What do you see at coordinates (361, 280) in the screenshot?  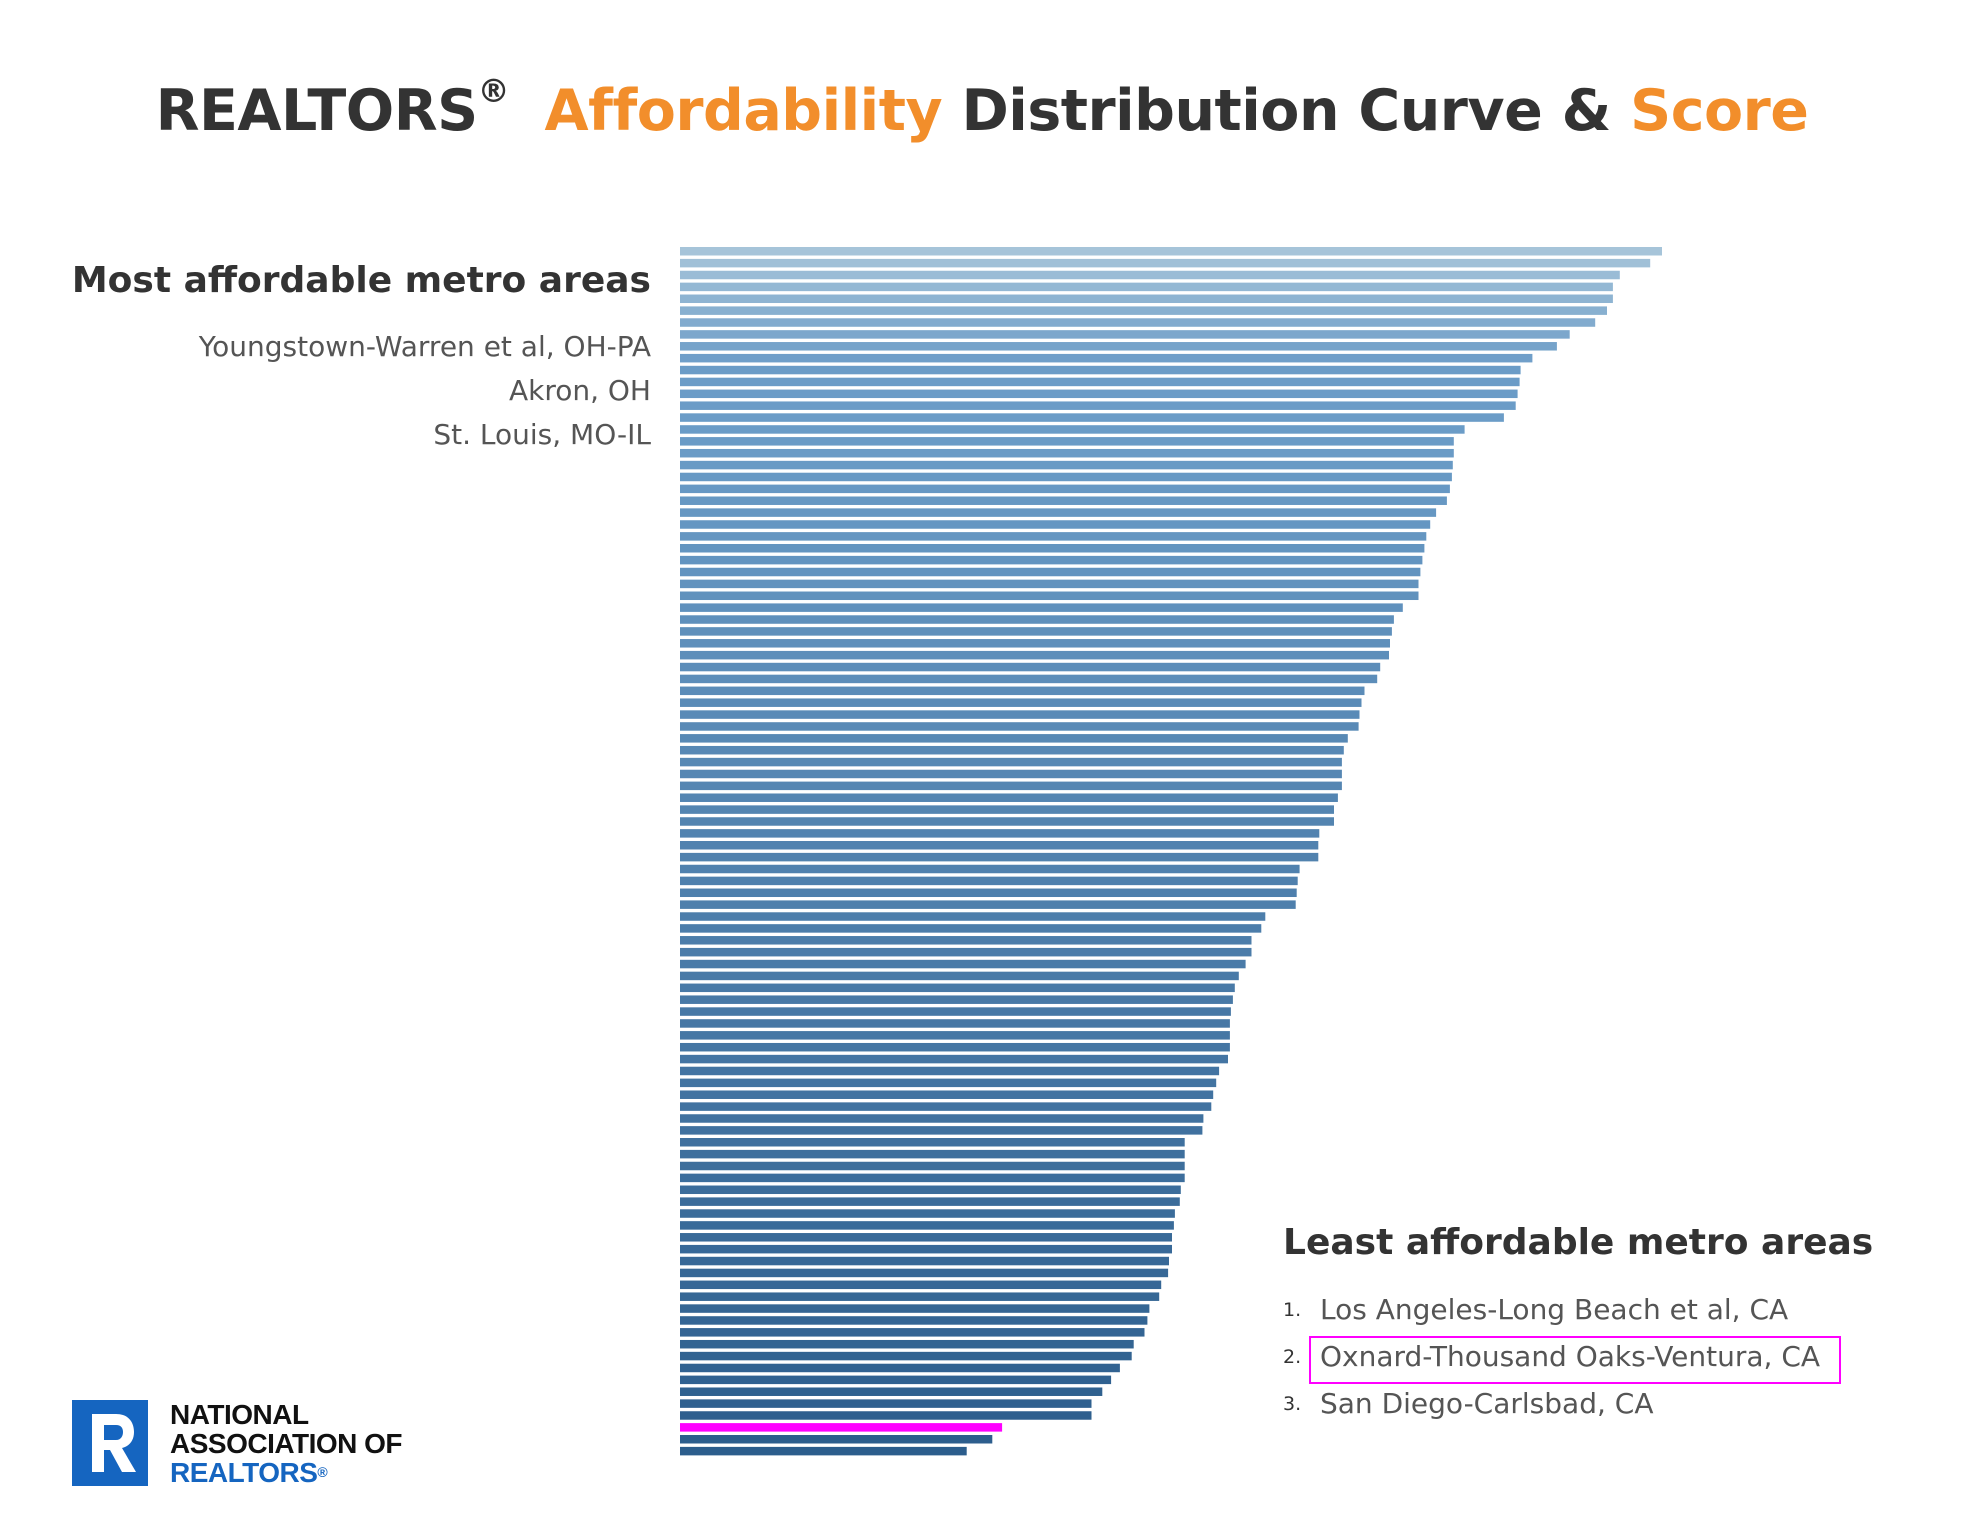 I see `most-affordable-heading: Most affordable metro areas` at bounding box center [361, 280].